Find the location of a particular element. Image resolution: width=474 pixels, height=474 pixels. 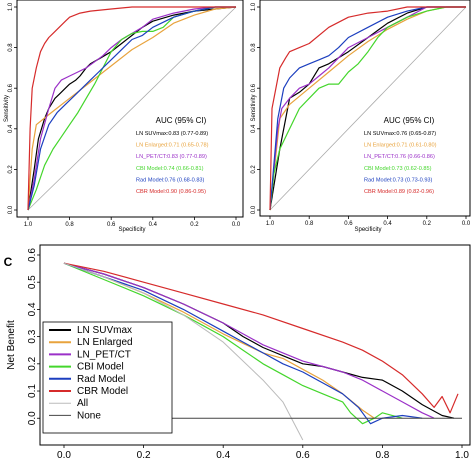

legend-entry: LN Enlarged:0.71 (0.65-0.78) is located at coordinates (172, 146).